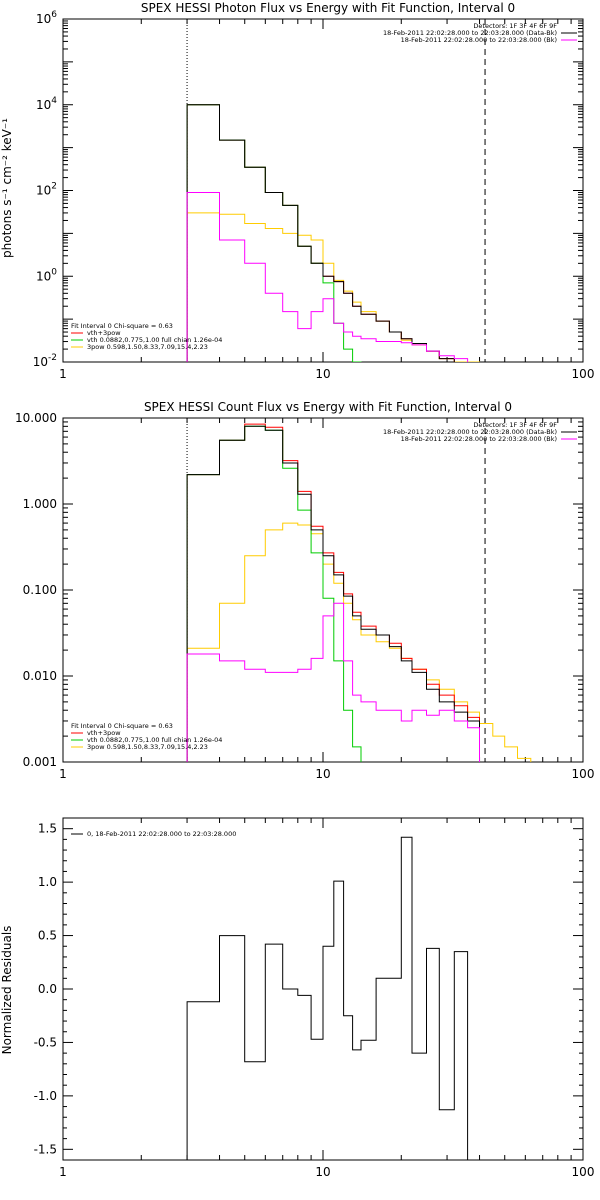  What do you see at coordinates (63, 374) in the screenshot?
I see `photon-flux-x-tick-label: 1` at bounding box center [63, 374].